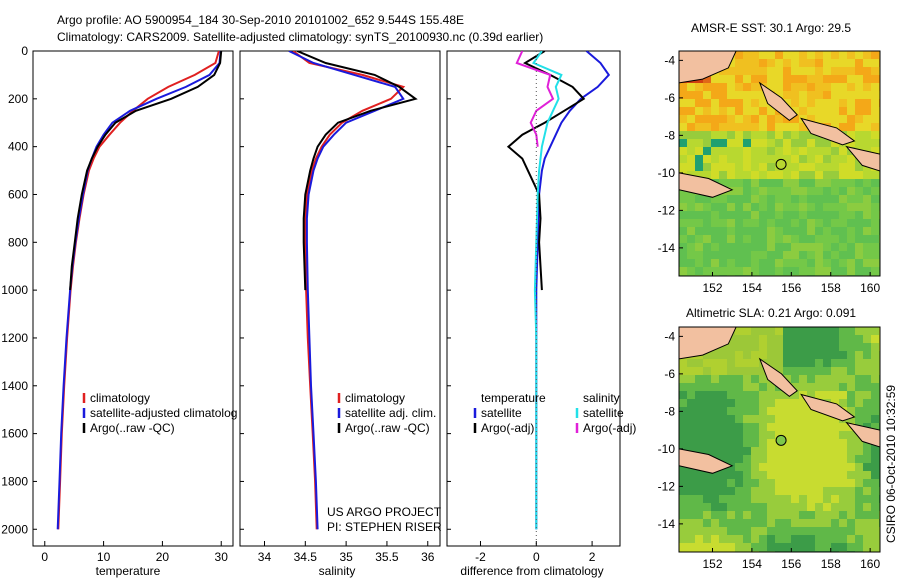 This screenshot has height=580, width=900. Describe the element at coordinates (712, 564) in the screenshot. I see `map-x-tick-label: 152` at that location.